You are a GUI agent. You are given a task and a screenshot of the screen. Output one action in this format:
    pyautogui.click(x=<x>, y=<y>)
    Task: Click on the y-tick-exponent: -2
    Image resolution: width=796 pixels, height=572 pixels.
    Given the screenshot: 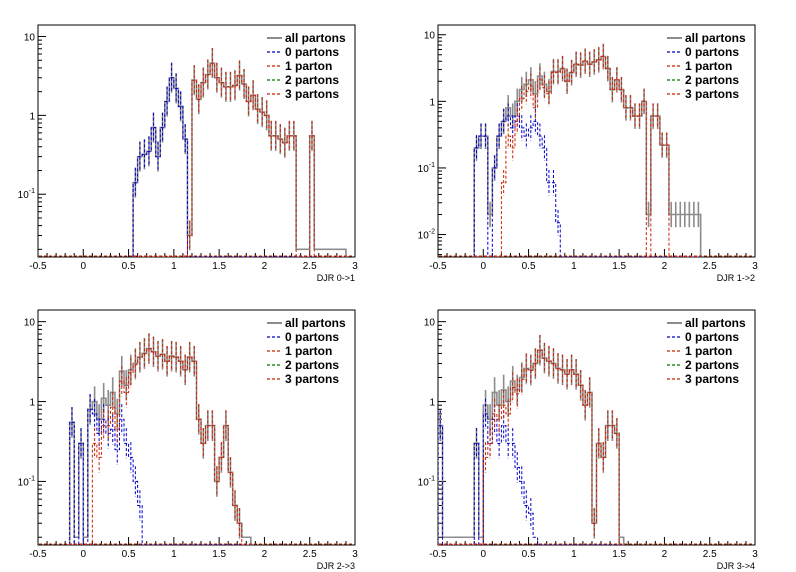 What is the action you would take?
    pyautogui.click(x=432, y=232)
    